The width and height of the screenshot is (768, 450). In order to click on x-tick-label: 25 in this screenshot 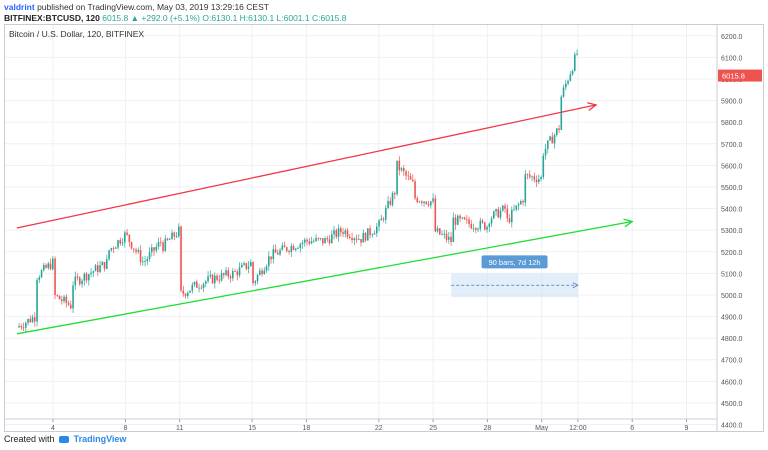, I will do `click(433, 428)`.